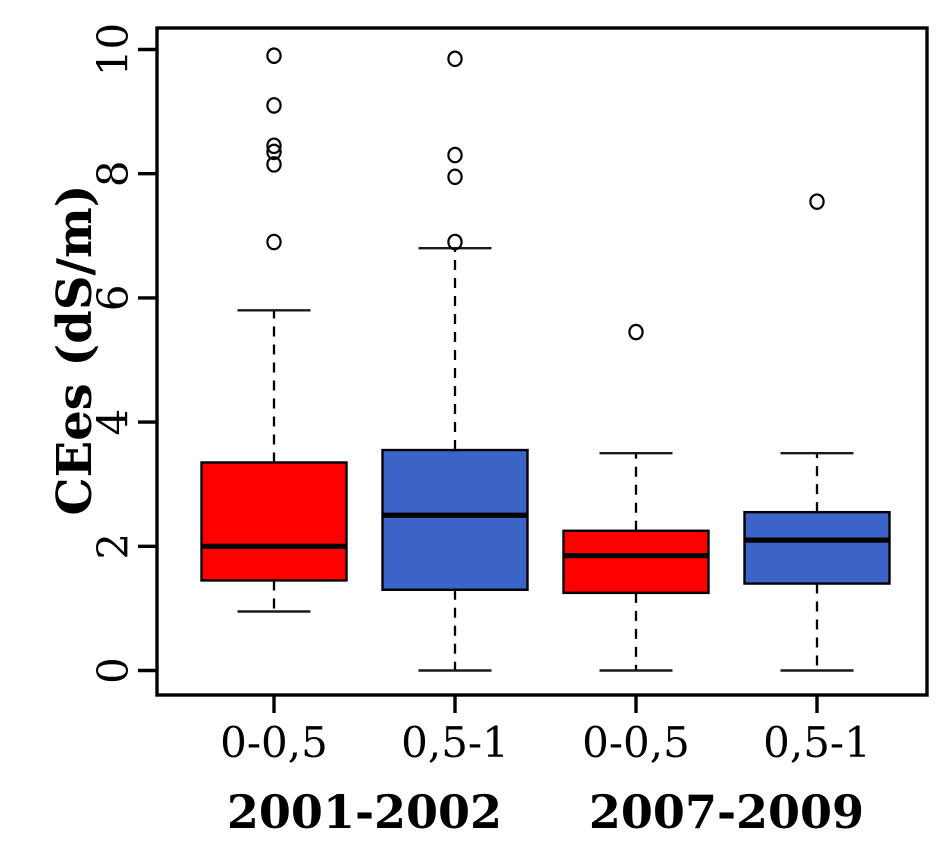 The width and height of the screenshot is (951, 852). Describe the element at coordinates (113, 49) in the screenshot. I see `y-tick-label: 10` at that location.